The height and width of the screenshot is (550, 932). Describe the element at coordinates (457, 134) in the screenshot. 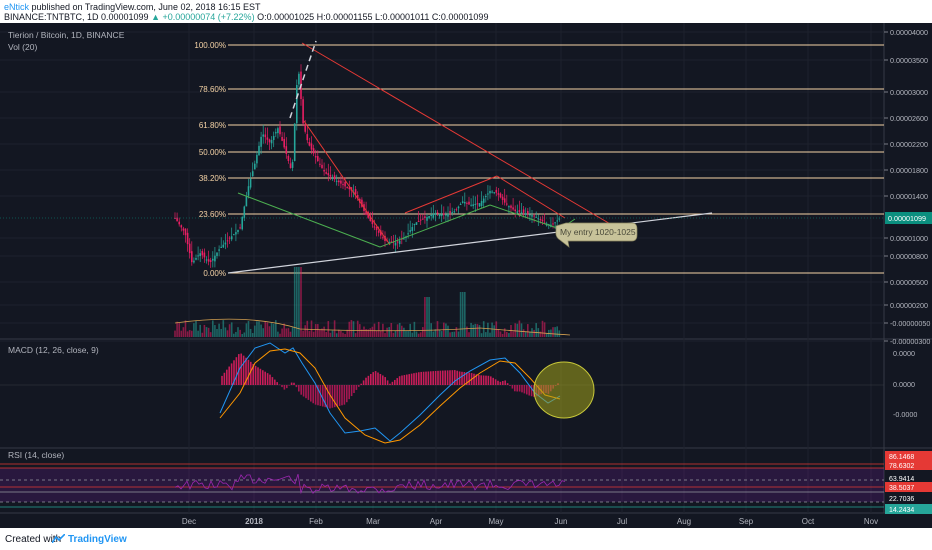

I see `trendline-red-main` at that location.